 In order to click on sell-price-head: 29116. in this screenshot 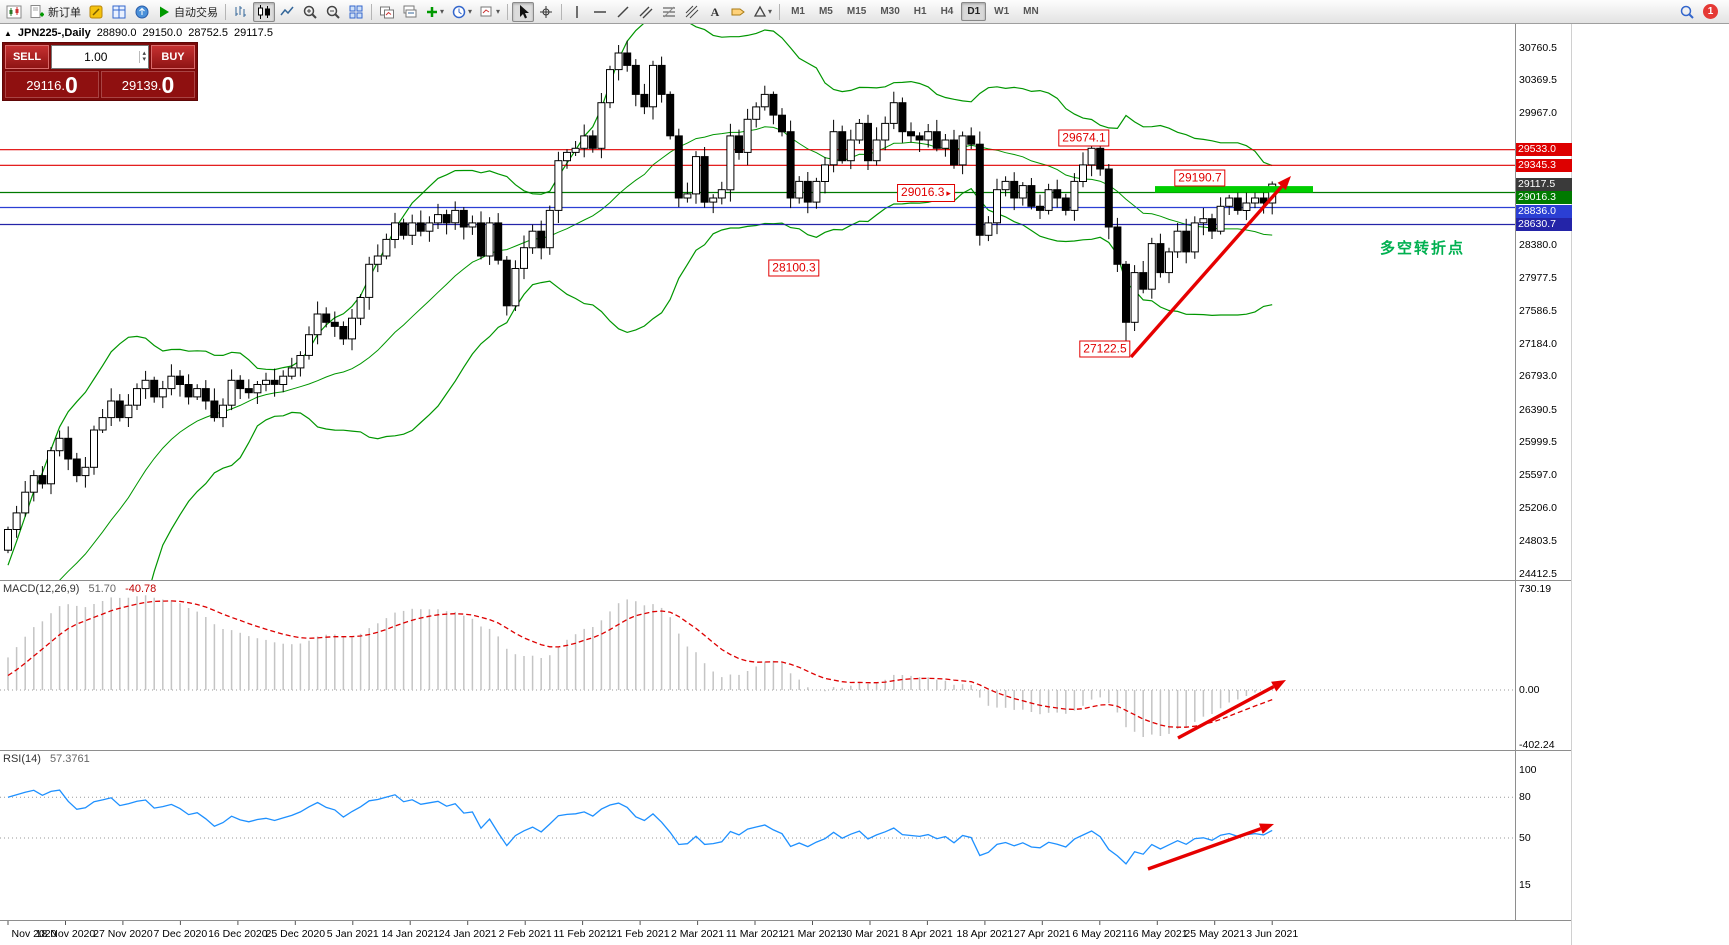, I will do `click(45, 85)`.